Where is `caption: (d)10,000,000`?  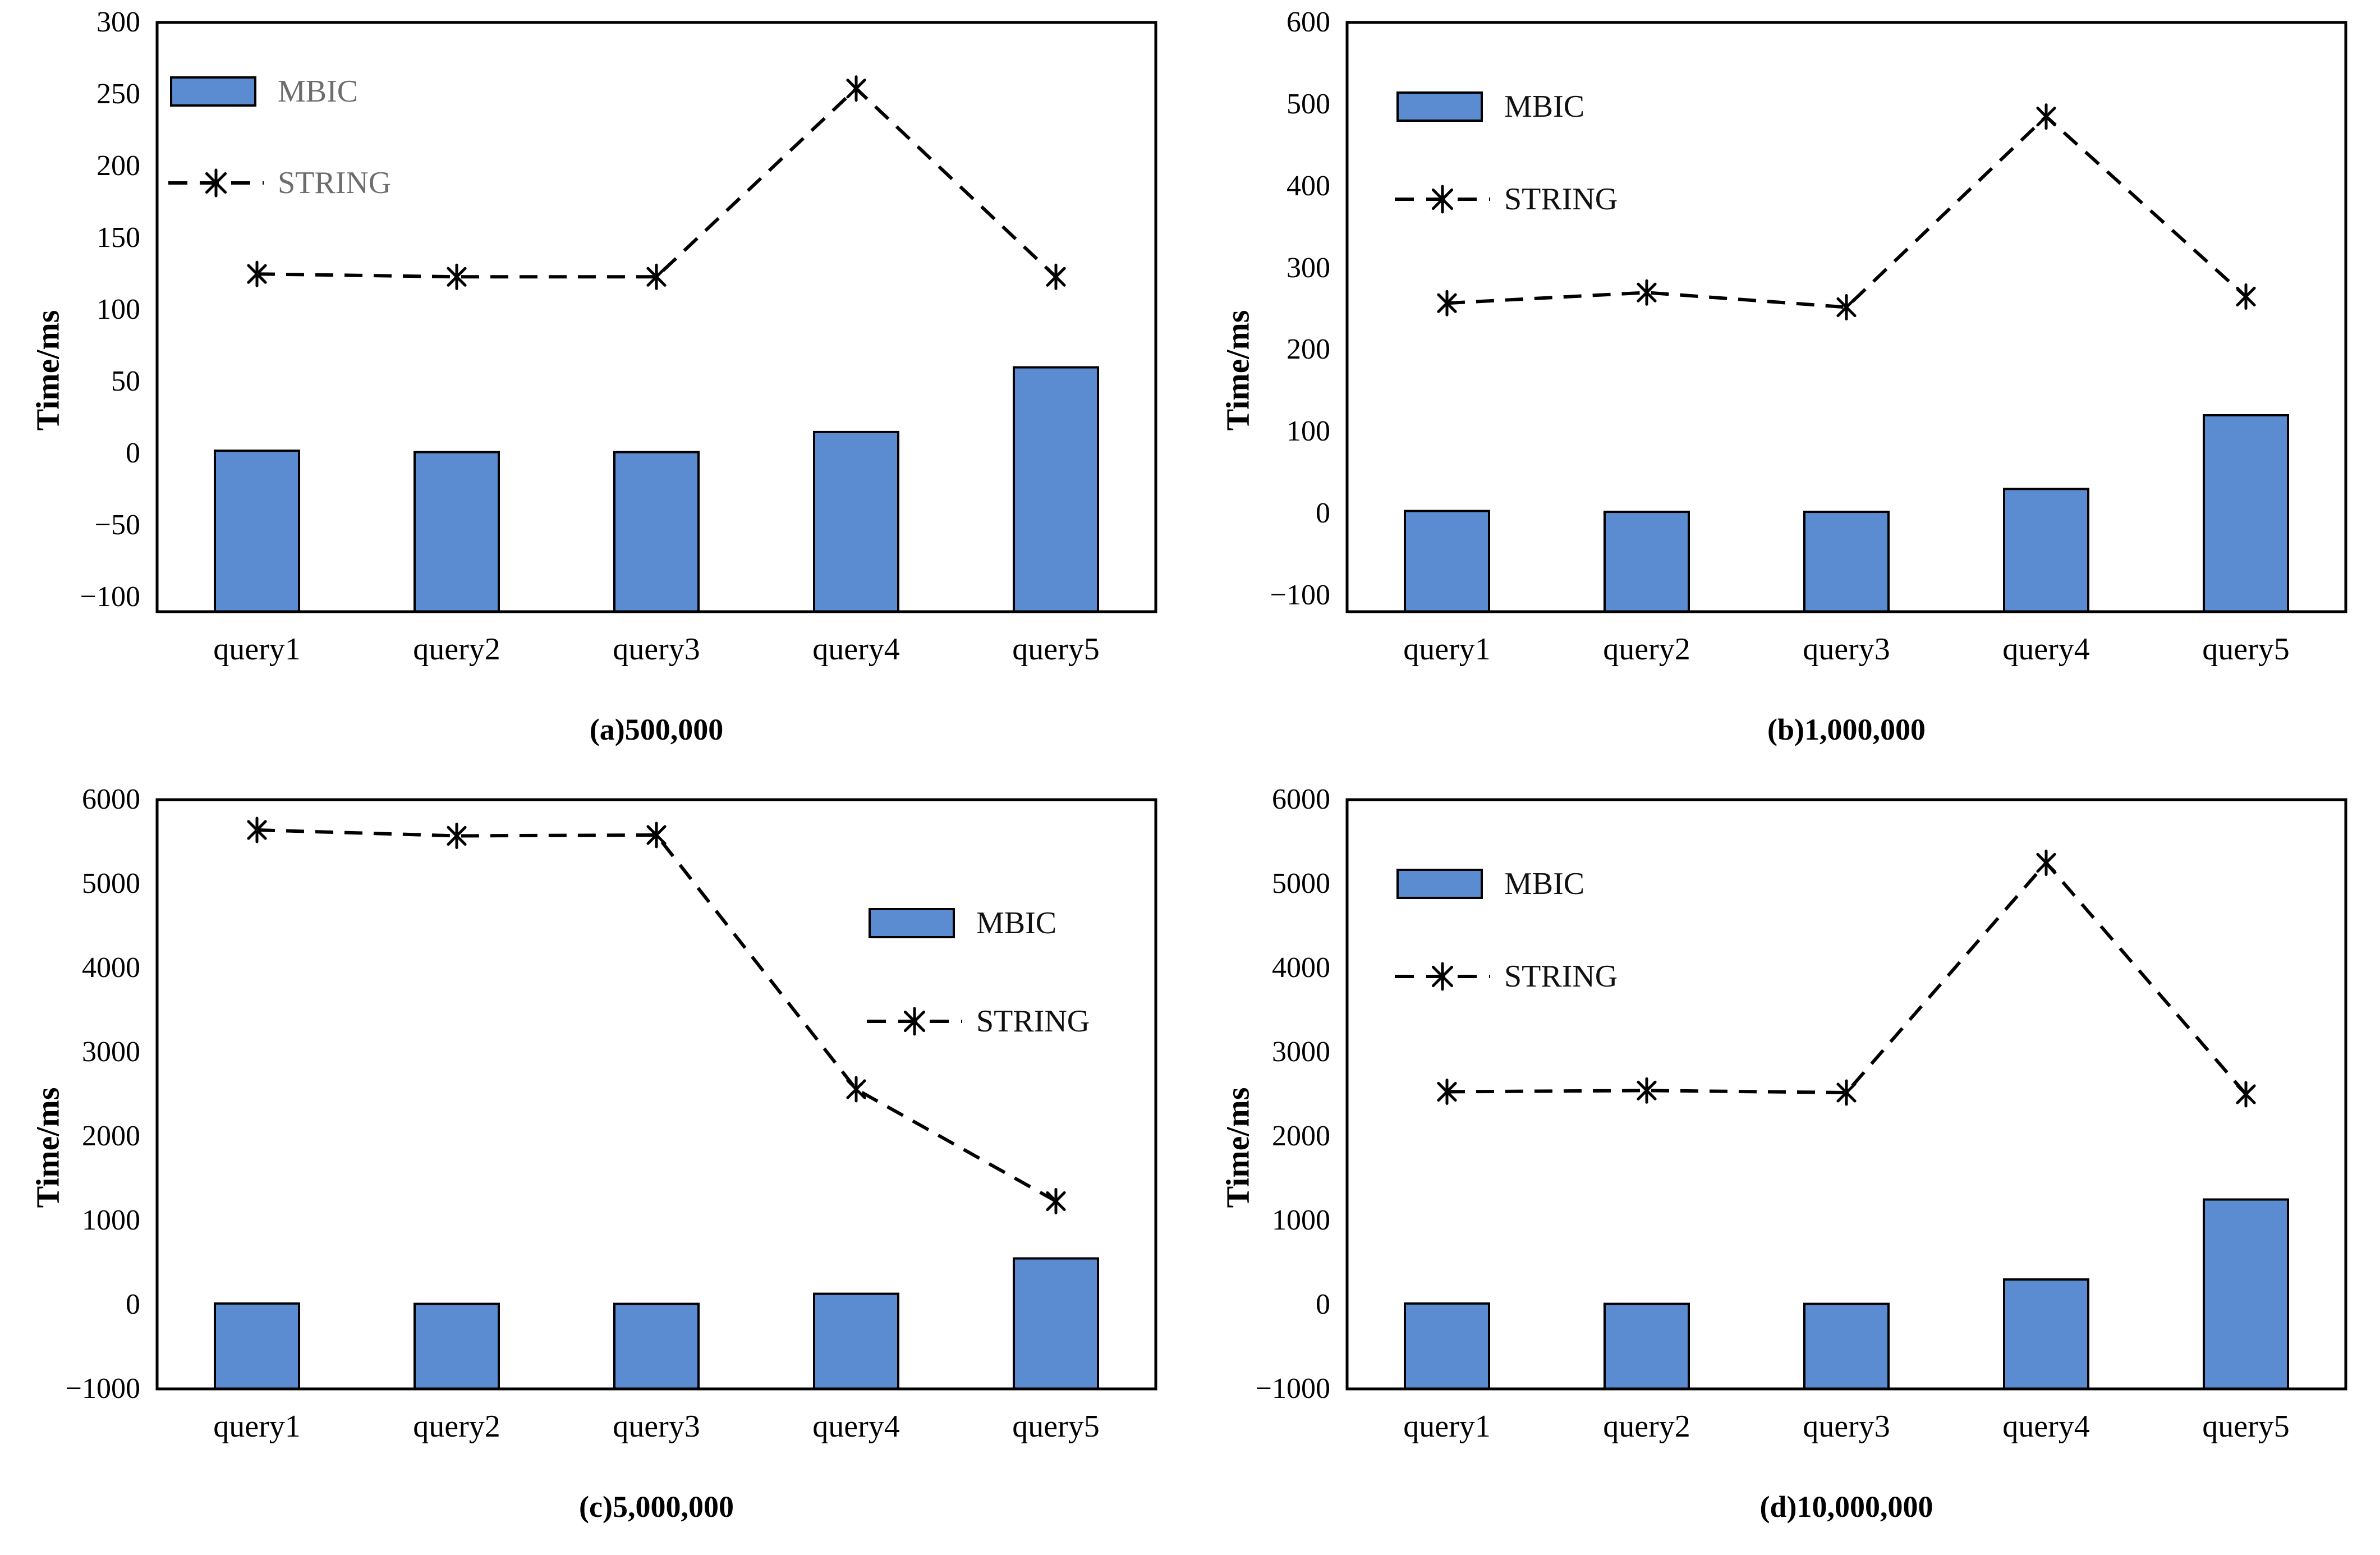 caption: (d)10,000,000 is located at coordinates (1846, 1507).